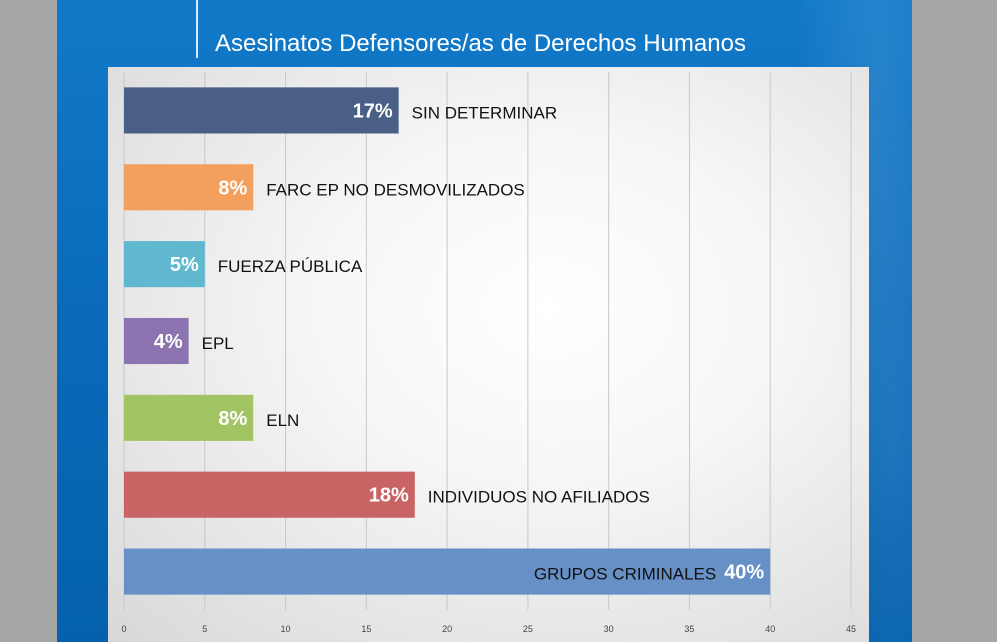 The width and height of the screenshot is (997, 642). Describe the element at coordinates (168, 342) in the screenshot. I see `bar-value-label: 4%` at that location.